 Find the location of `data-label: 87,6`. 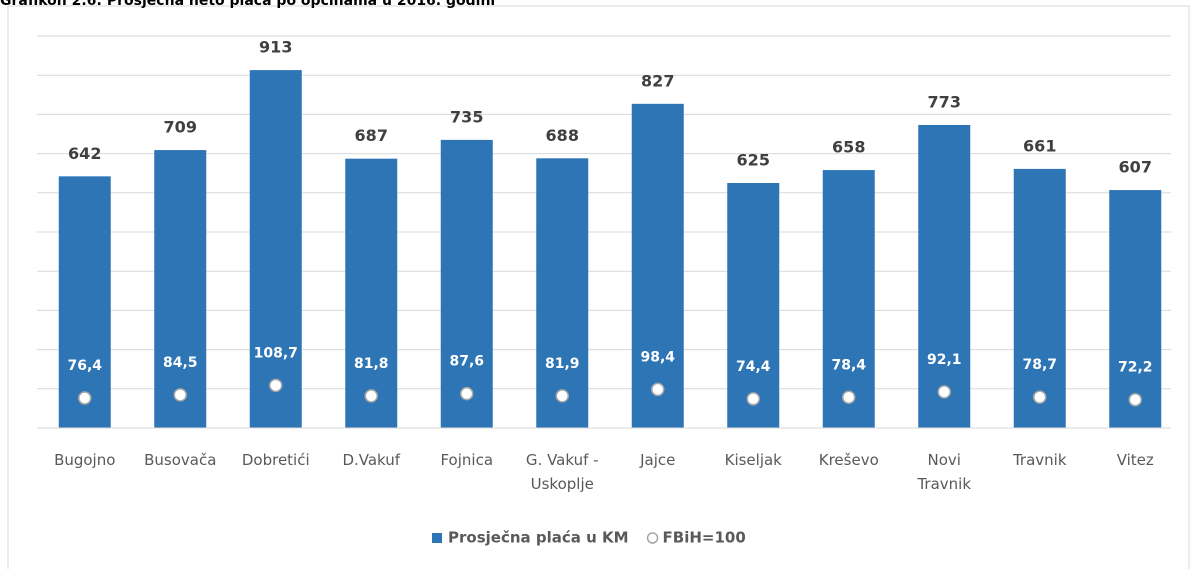

data-label: 87,6 is located at coordinates (466, 362).